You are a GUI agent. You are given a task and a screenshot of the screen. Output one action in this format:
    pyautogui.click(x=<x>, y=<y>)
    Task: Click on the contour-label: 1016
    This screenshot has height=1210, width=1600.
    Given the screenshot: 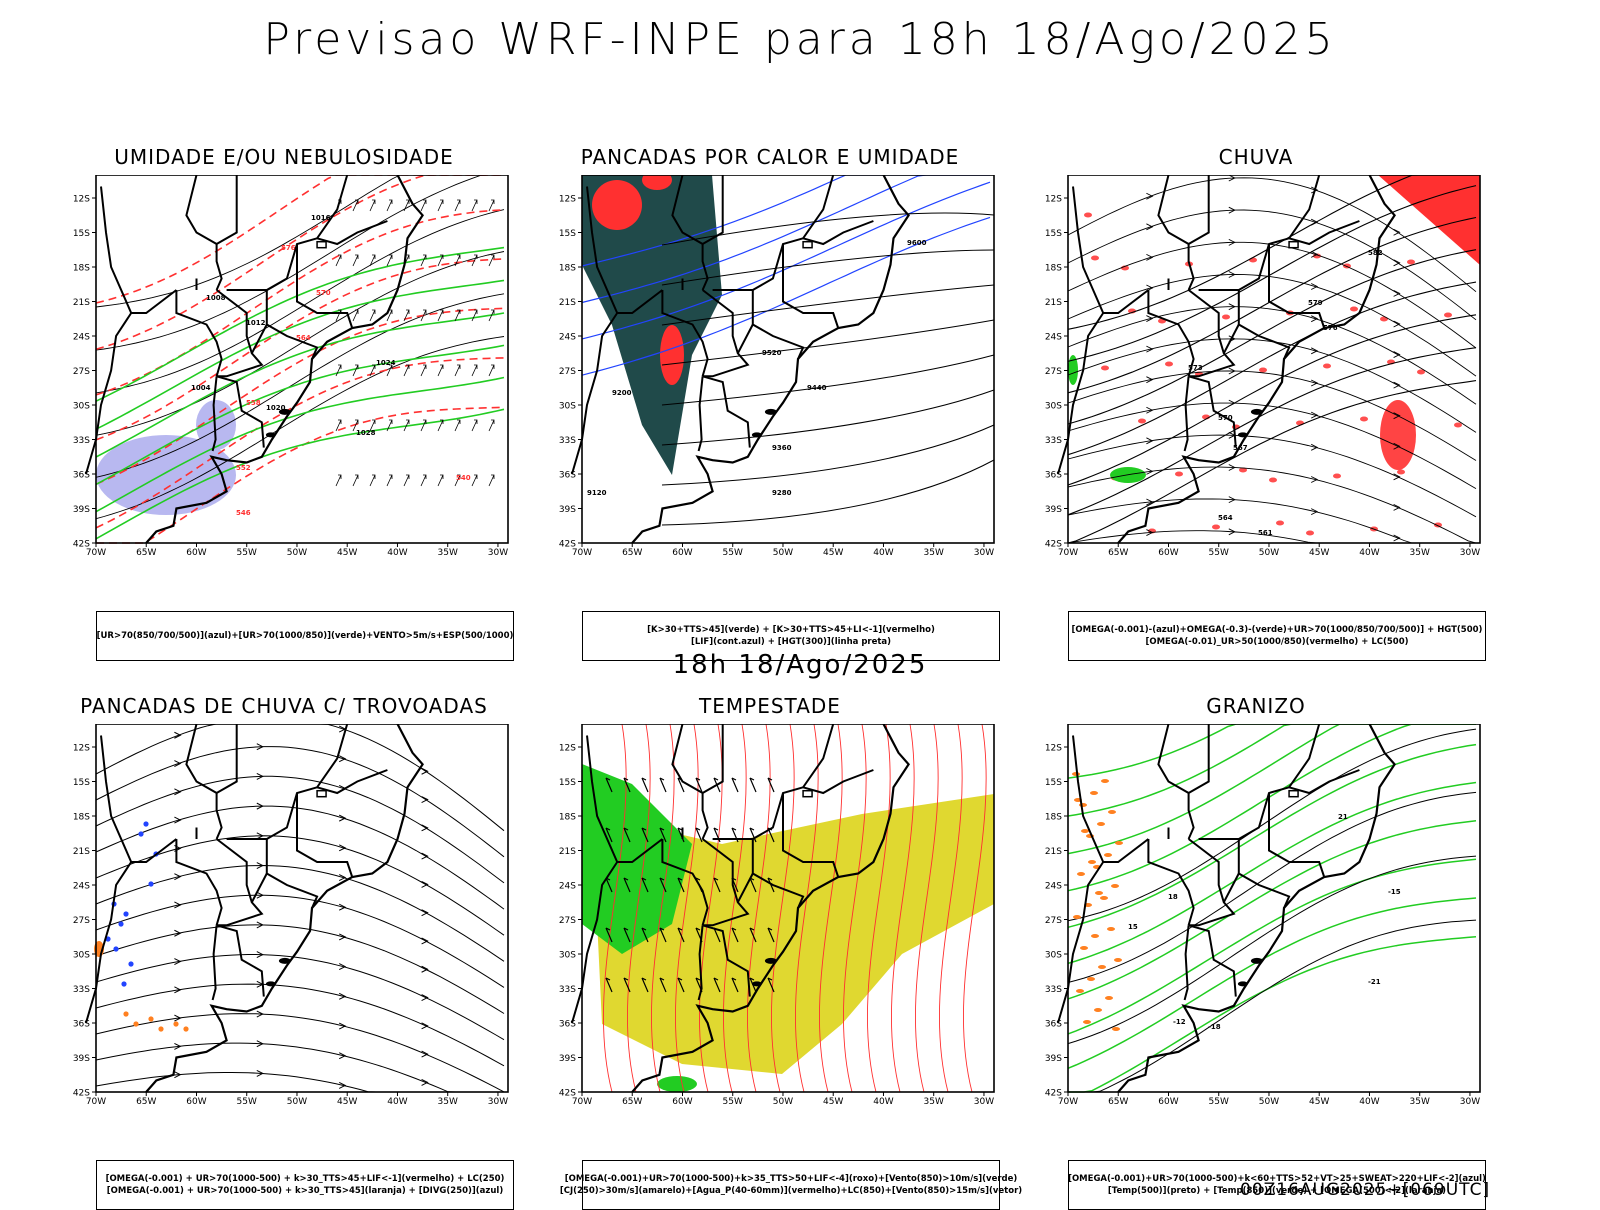 What is the action you would take?
    pyautogui.click(x=321, y=218)
    